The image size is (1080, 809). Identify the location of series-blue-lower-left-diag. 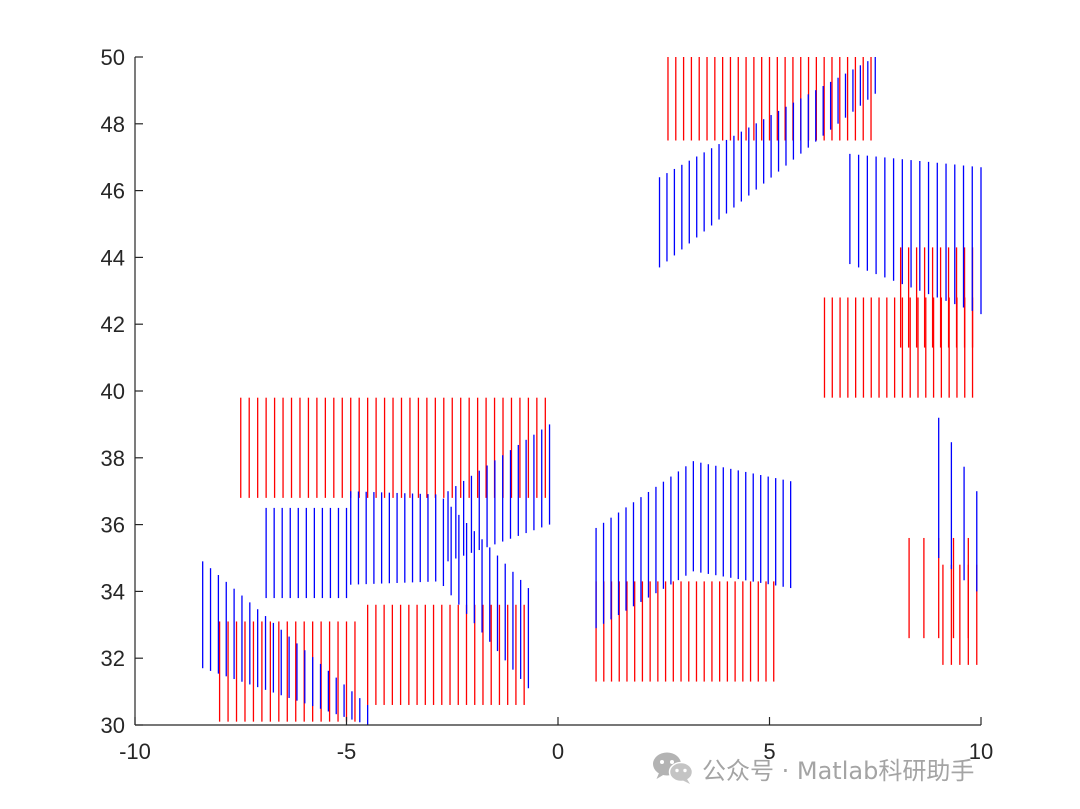
(285, 643).